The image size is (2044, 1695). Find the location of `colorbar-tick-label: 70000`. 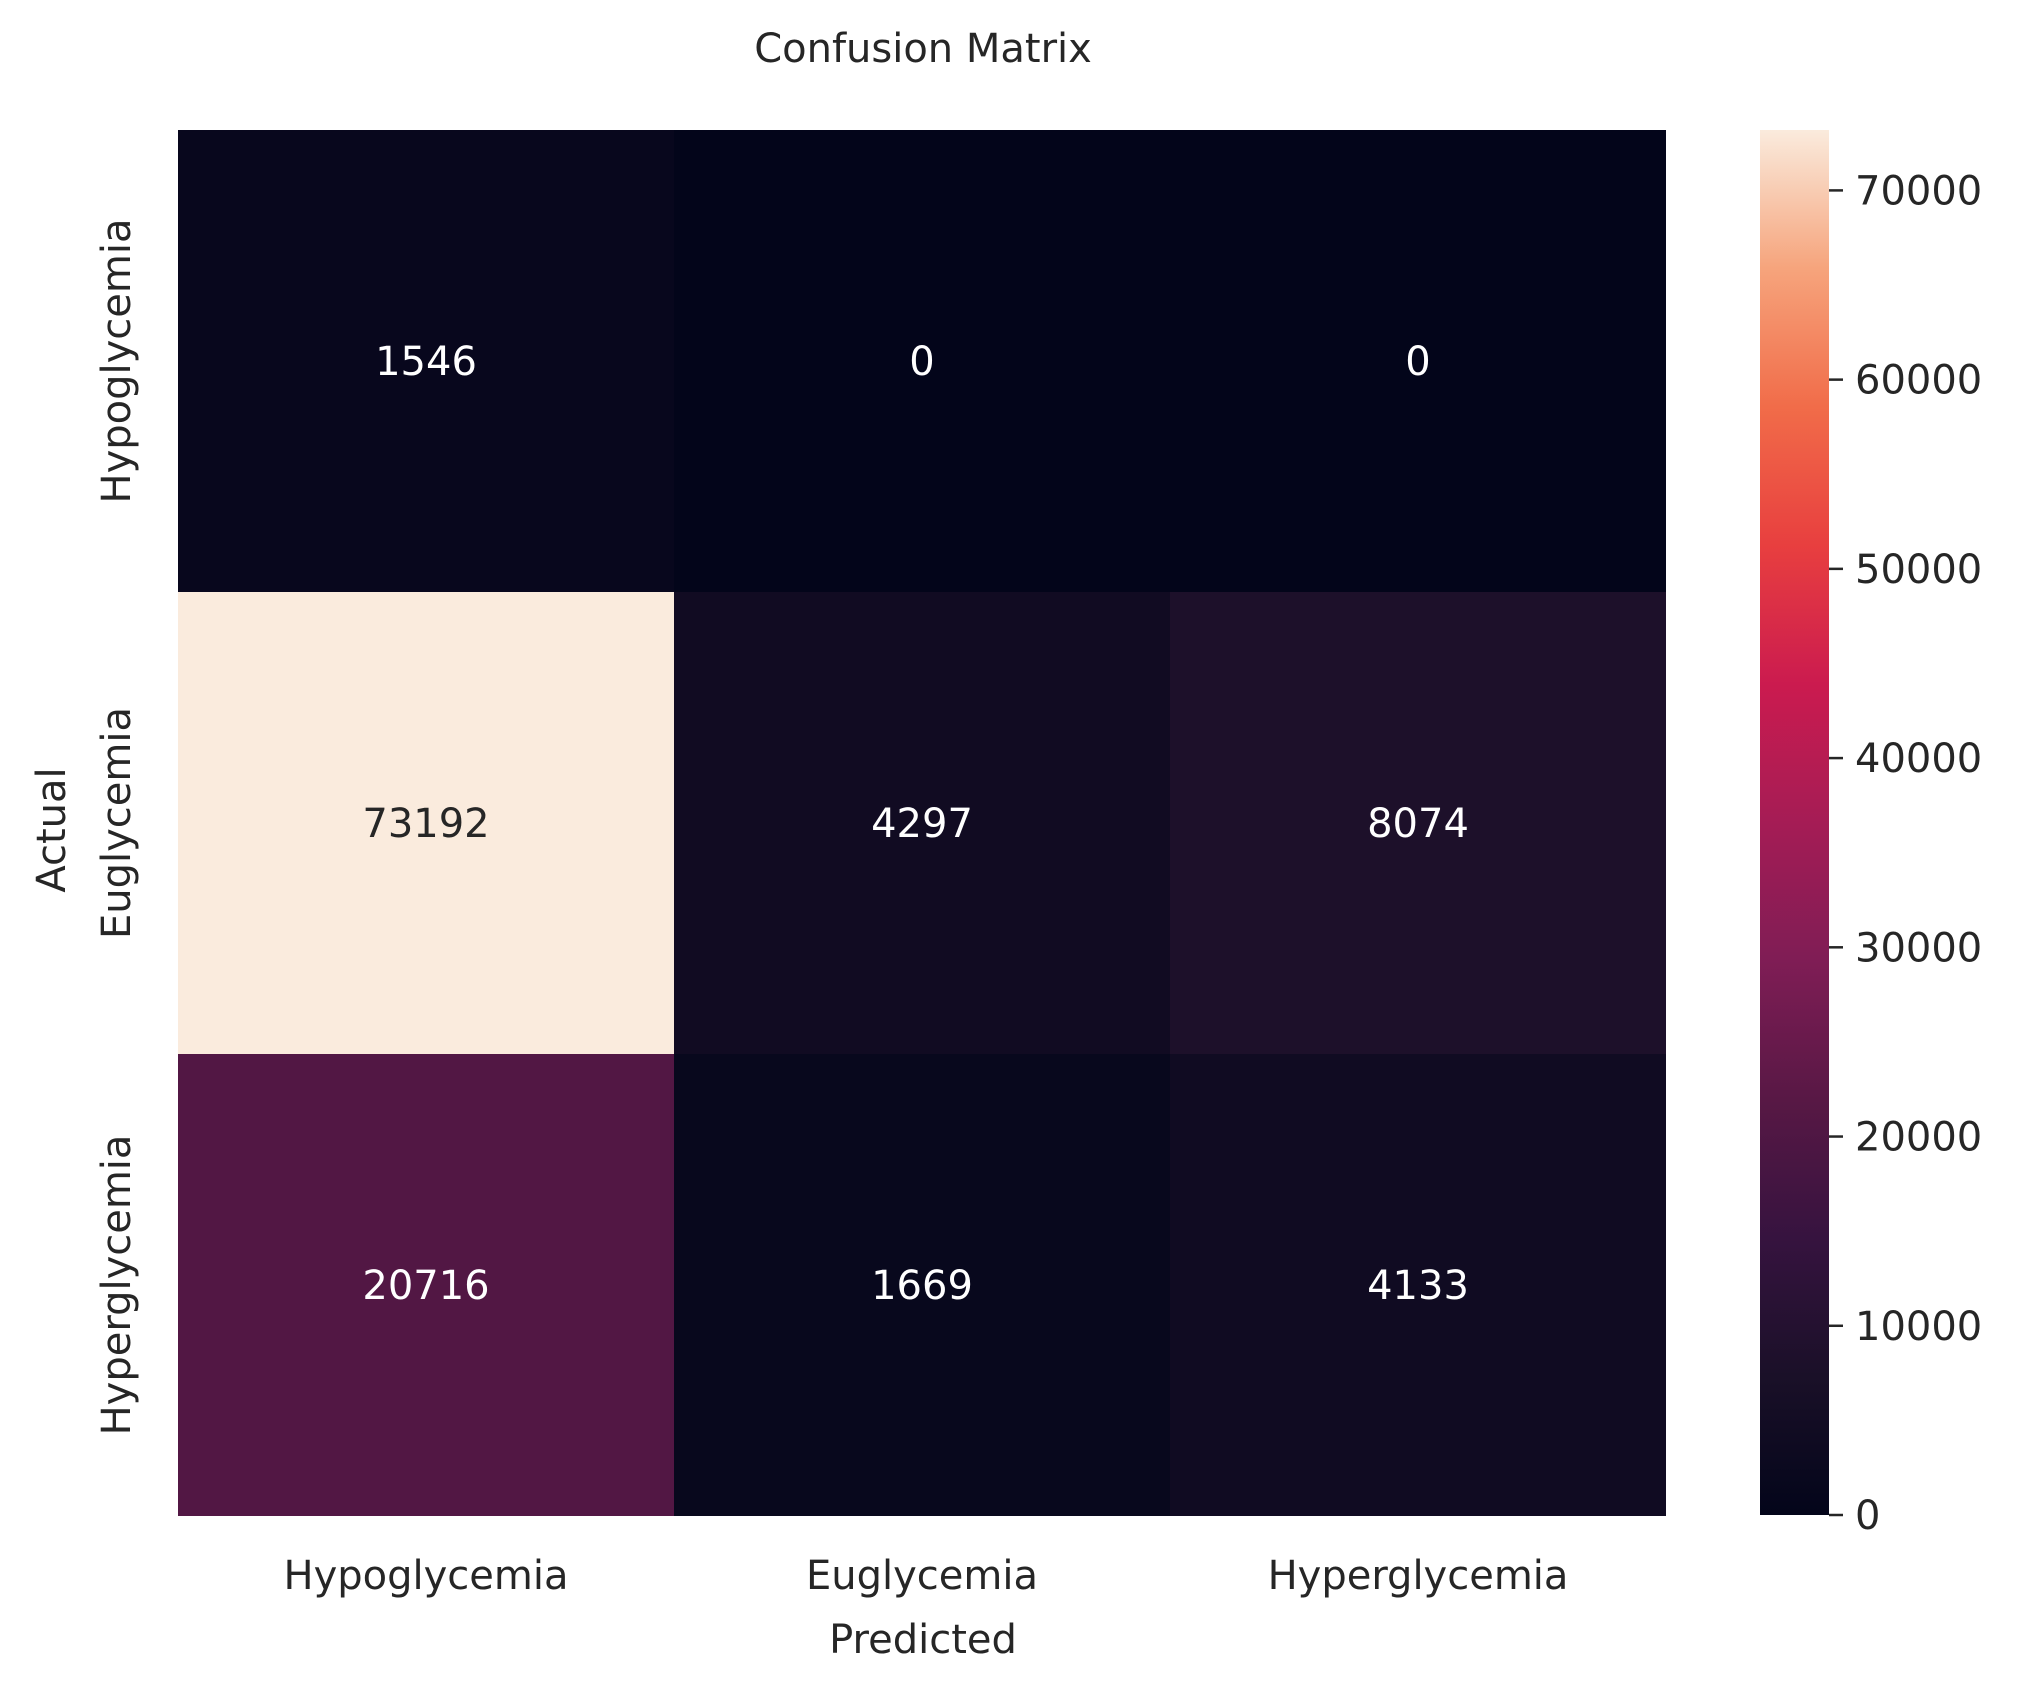

colorbar-tick-label: 70000 is located at coordinates (1918, 191).